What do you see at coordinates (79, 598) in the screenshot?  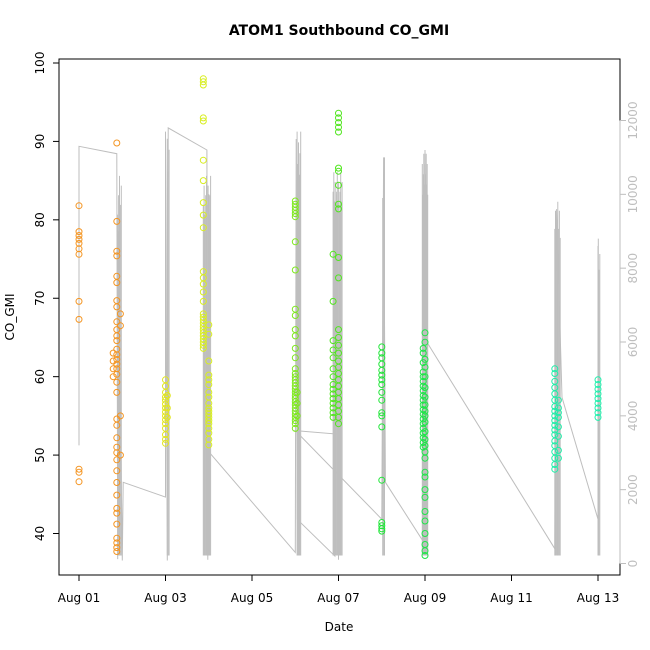 I see `x-tick-label: Aug 01` at bounding box center [79, 598].